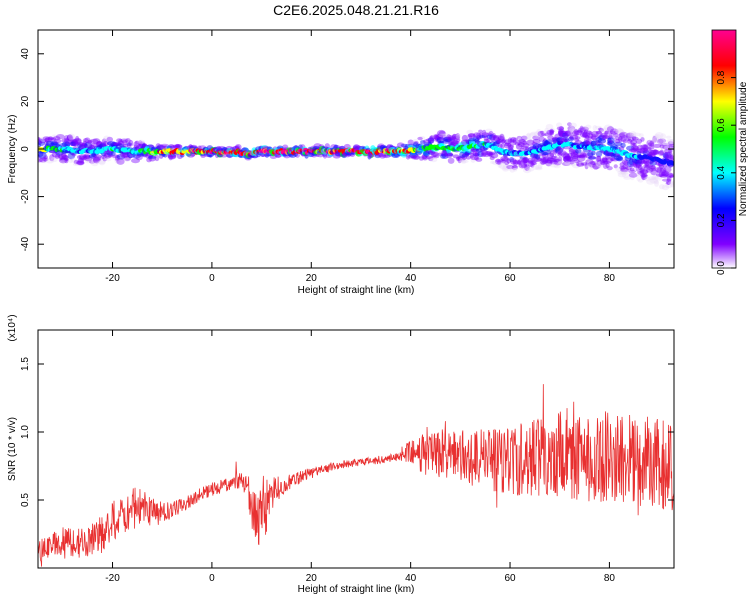 The width and height of the screenshot is (750, 600). What do you see at coordinates (25, 244) in the screenshot?
I see `y-tick-label: -40` at bounding box center [25, 244].